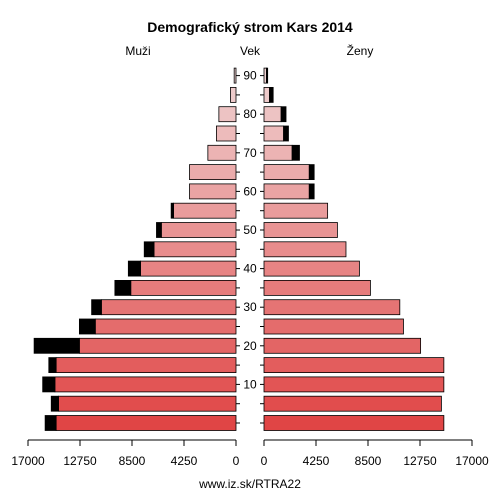 The width and height of the screenshot is (500, 500). I want to click on age-tick-label: 50, so click(250, 230).